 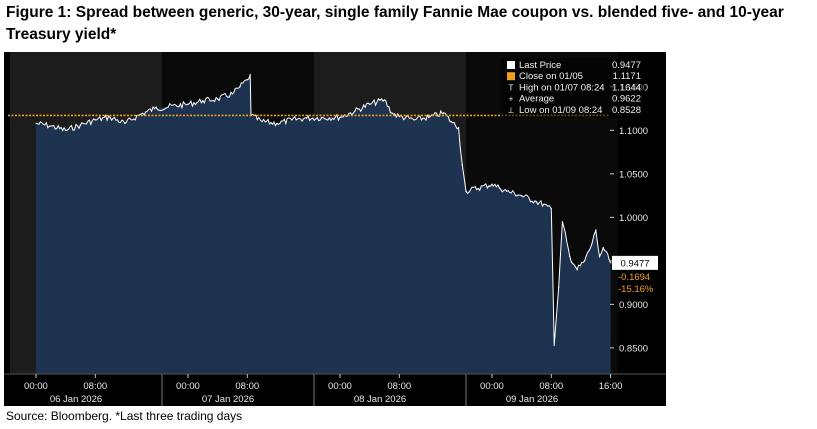 I want to click on legend-label: Last Price, so click(x=540, y=65).